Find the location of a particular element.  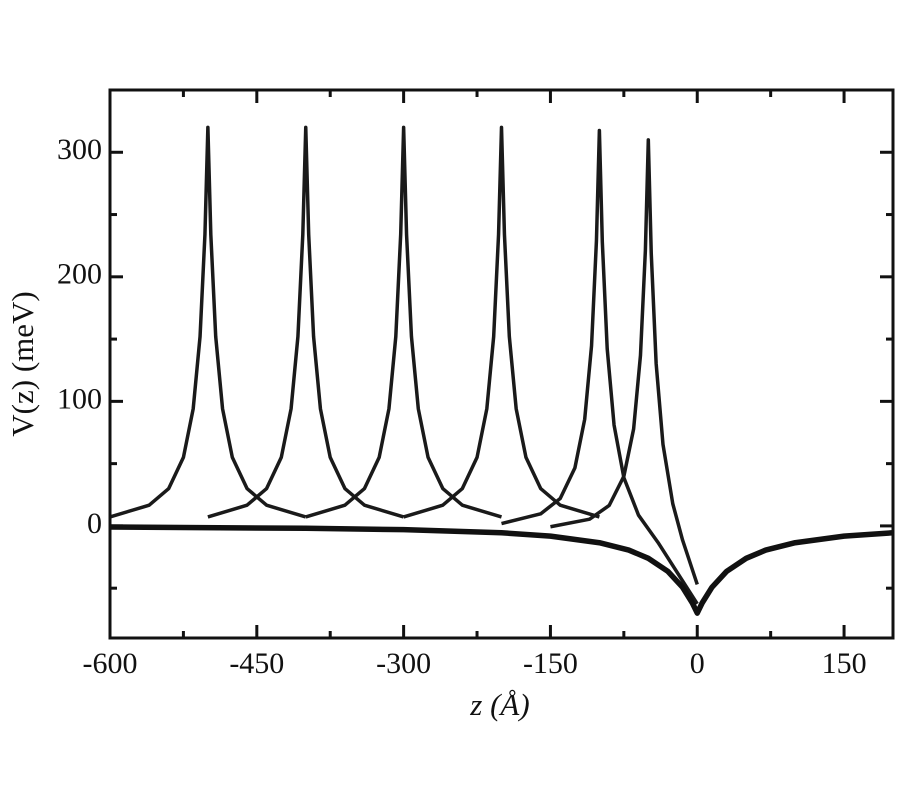

y-tick-label: 300 is located at coordinates (79, 149).